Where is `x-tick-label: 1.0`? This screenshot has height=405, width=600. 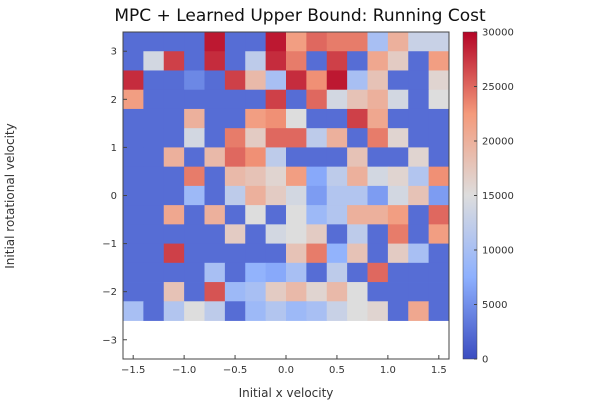 x-tick-label: 1.0 is located at coordinates (388, 370).